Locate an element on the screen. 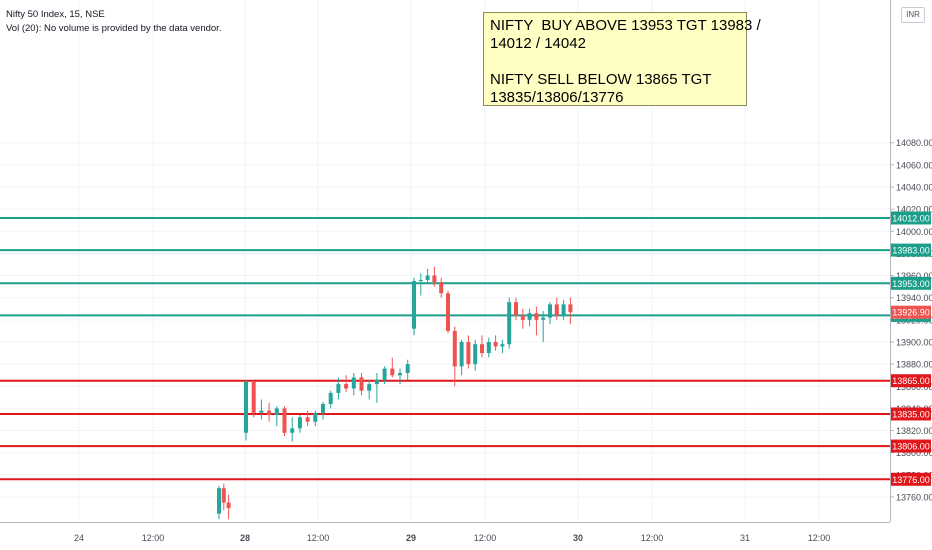 The image size is (932, 550). price-tick-label: 14060.00 is located at coordinates (914, 165).